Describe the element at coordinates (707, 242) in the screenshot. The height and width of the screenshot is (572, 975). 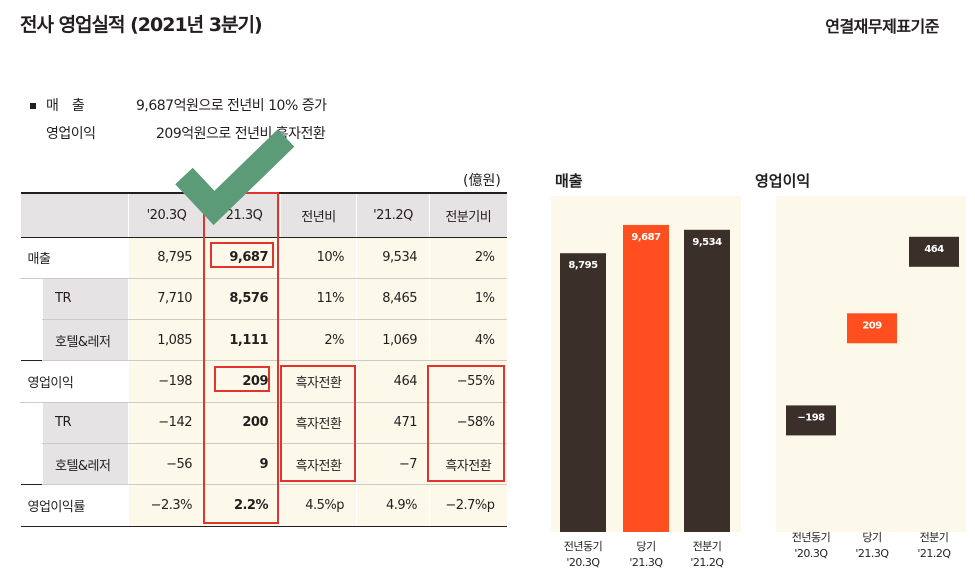
I see `bar-value-label: 9,534` at that location.